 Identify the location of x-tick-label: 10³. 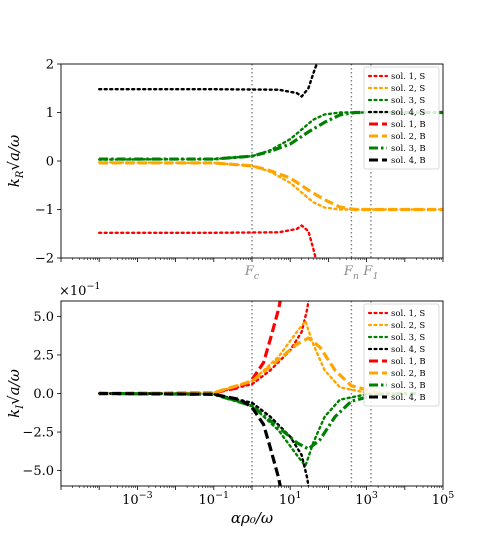
(366, 499).